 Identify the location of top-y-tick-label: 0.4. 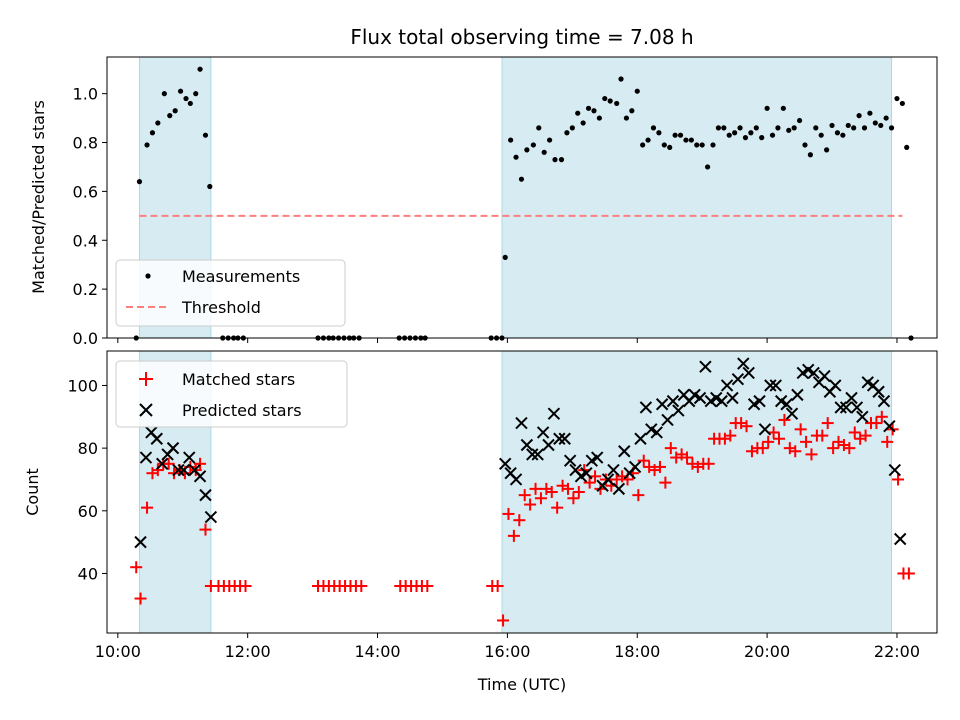
(85, 240).